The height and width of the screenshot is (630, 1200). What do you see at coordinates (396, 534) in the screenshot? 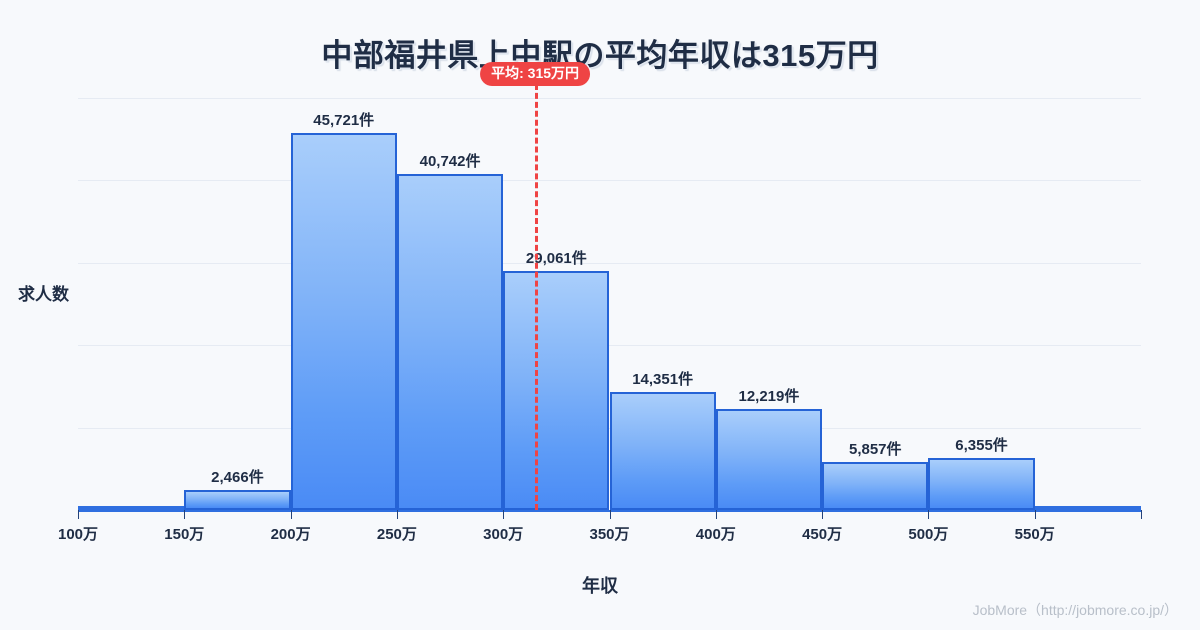
I see `x-tick-label: 250万` at bounding box center [396, 534].